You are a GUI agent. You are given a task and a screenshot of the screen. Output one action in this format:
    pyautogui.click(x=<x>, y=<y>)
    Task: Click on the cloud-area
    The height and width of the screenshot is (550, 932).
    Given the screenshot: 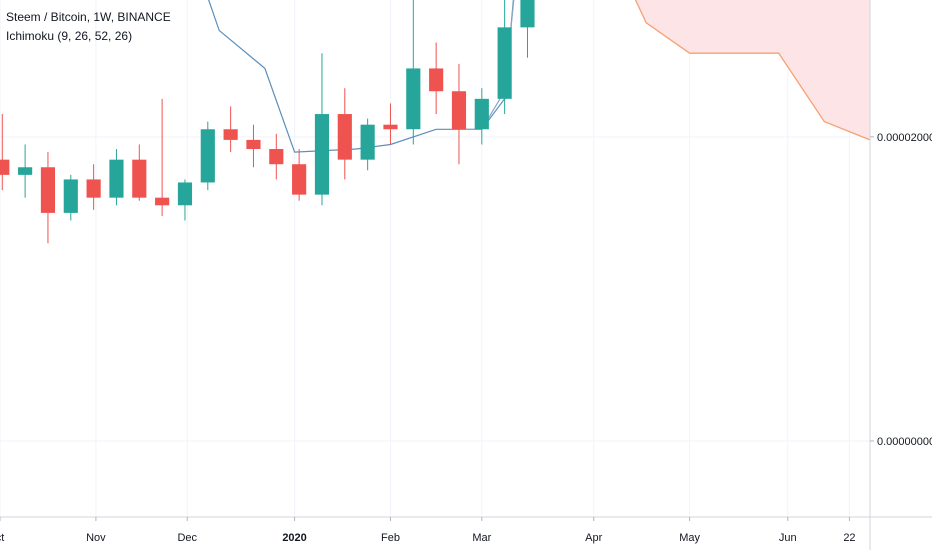 What is the action you would take?
    pyautogui.click(x=752, y=70)
    